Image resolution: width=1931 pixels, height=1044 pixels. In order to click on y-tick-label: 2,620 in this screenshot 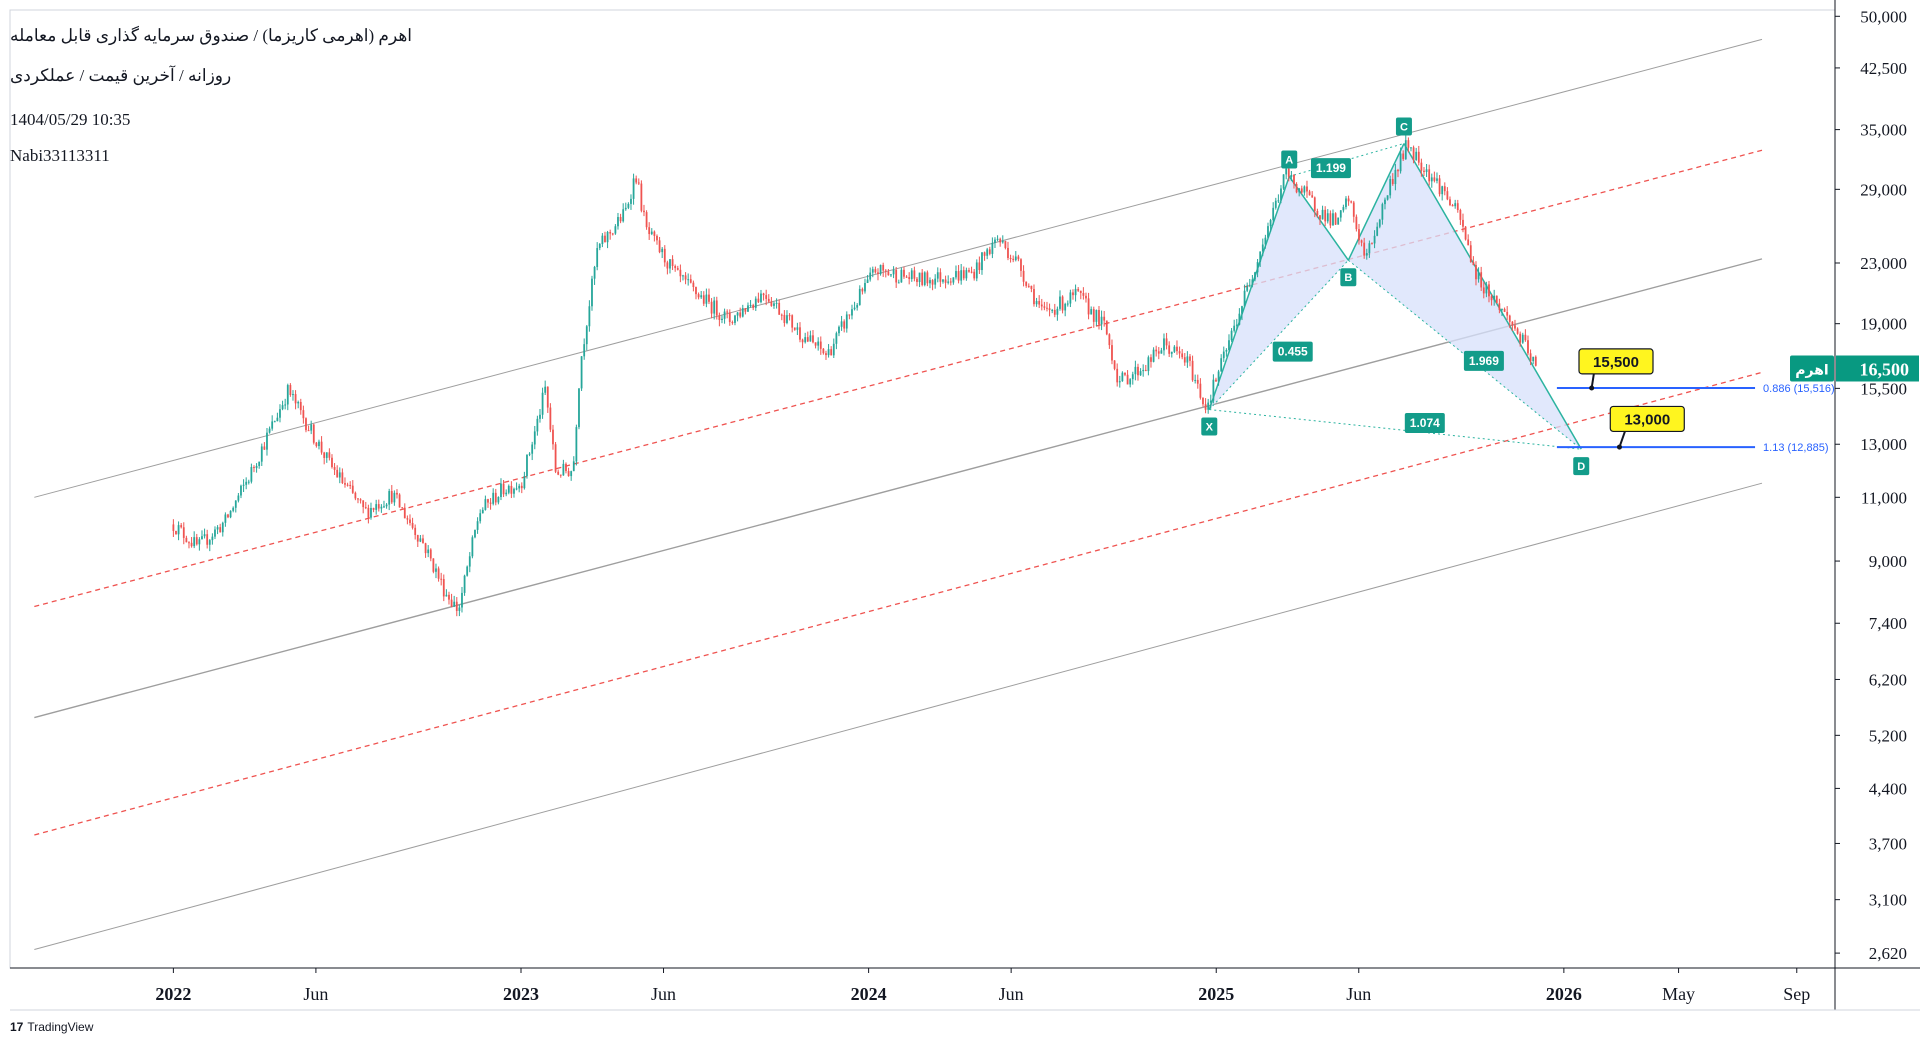, I will do `click(1888, 953)`.